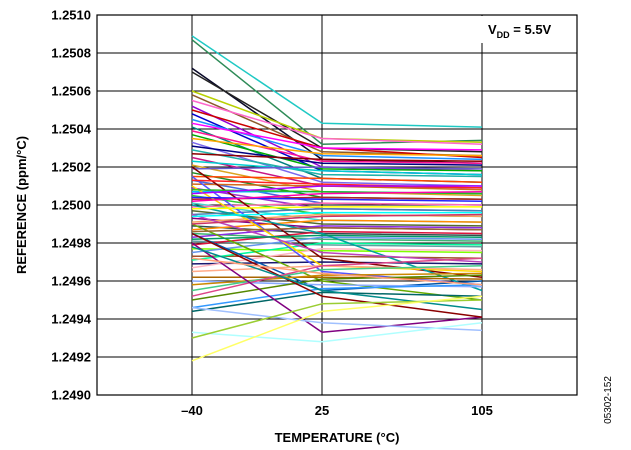 The width and height of the screenshot is (631, 450). What do you see at coordinates (21, 205) in the screenshot?
I see `y-axis-title: REFERENCE (ppm/°C)` at bounding box center [21, 205].